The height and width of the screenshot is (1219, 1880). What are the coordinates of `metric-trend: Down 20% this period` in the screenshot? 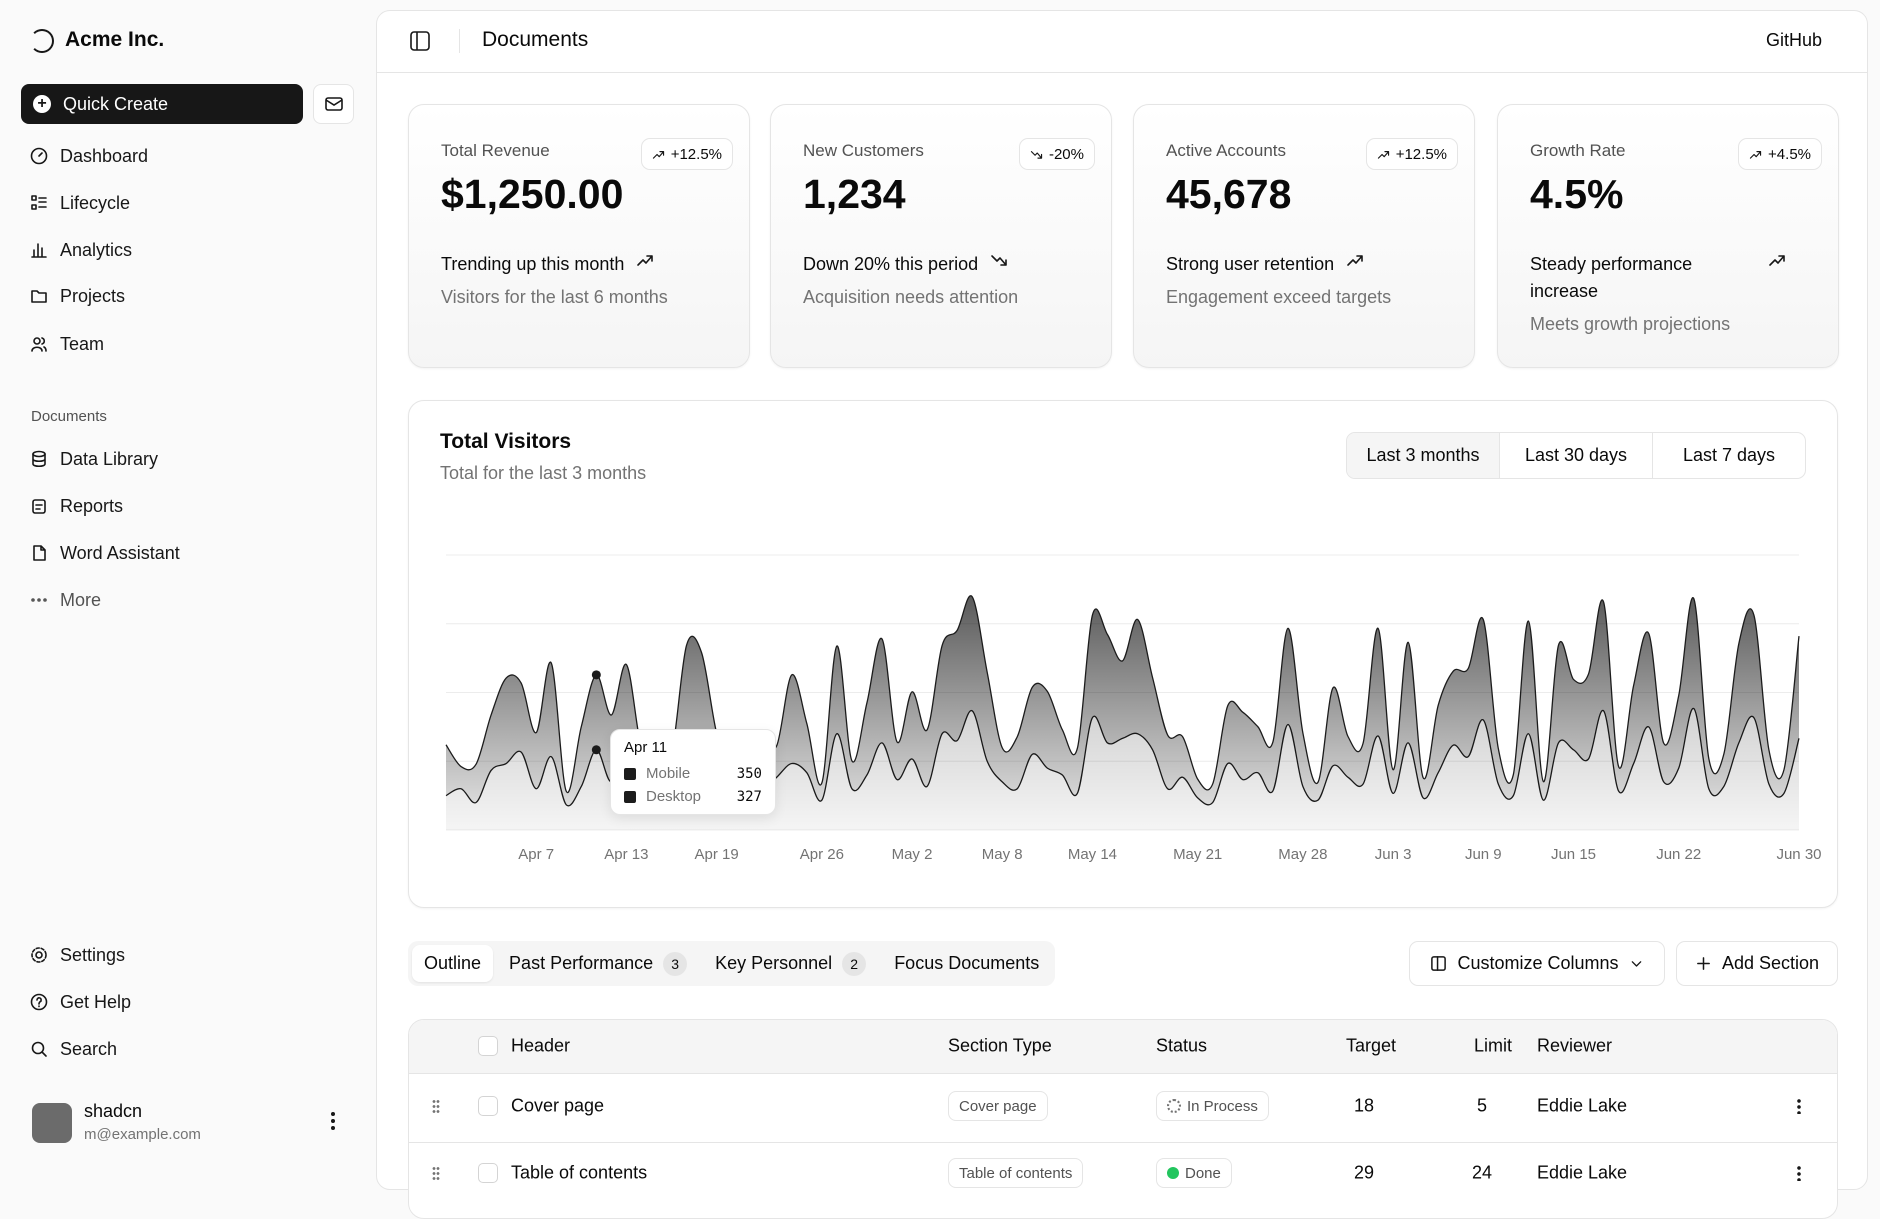 It's located at (905, 264).